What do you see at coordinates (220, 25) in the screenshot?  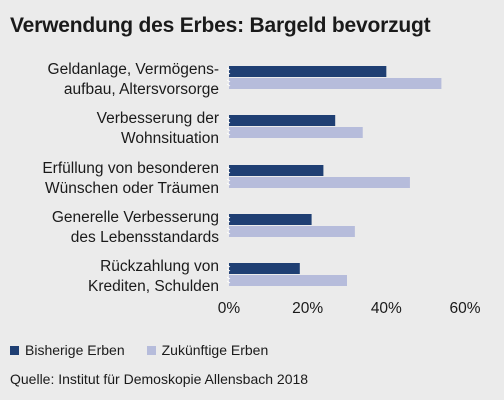 I see `chart-title: Verwendung des Erbes: Bargeld bevorzugt` at bounding box center [220, 25].